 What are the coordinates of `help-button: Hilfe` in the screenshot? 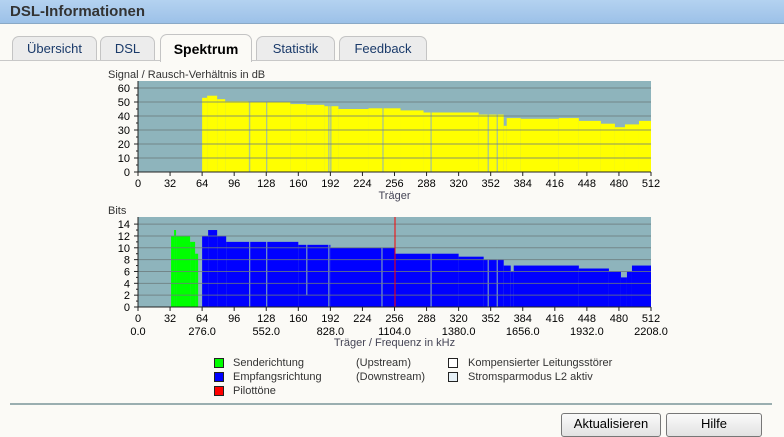 It's located at (714, 425).